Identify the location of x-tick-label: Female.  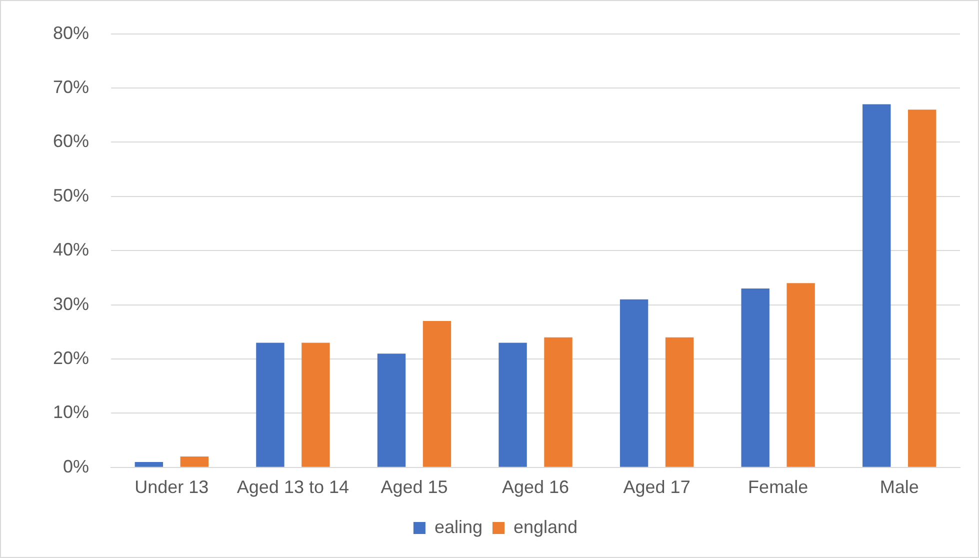
(778, 487).